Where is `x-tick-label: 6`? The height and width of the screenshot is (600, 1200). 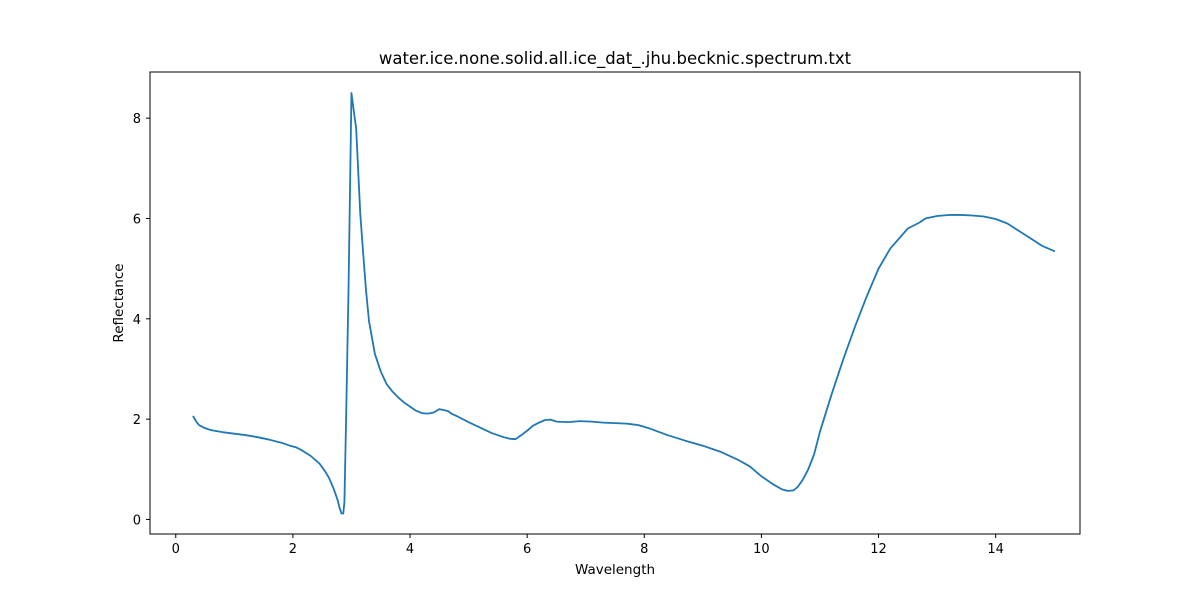 x-tick-label: 6 is located at coordinates (527, 549).